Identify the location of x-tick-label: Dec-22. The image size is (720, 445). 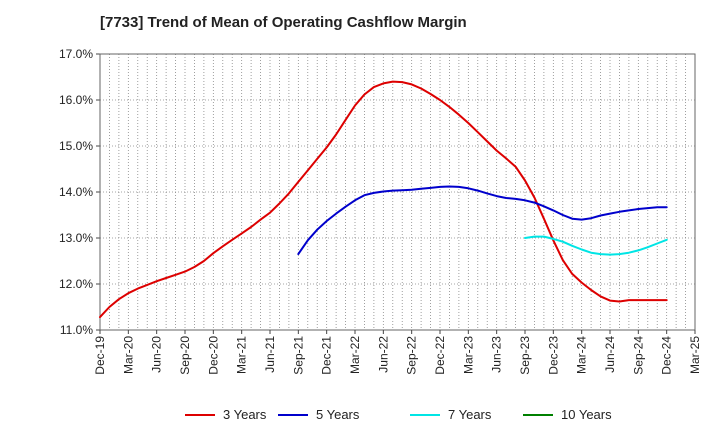
(440, 355).